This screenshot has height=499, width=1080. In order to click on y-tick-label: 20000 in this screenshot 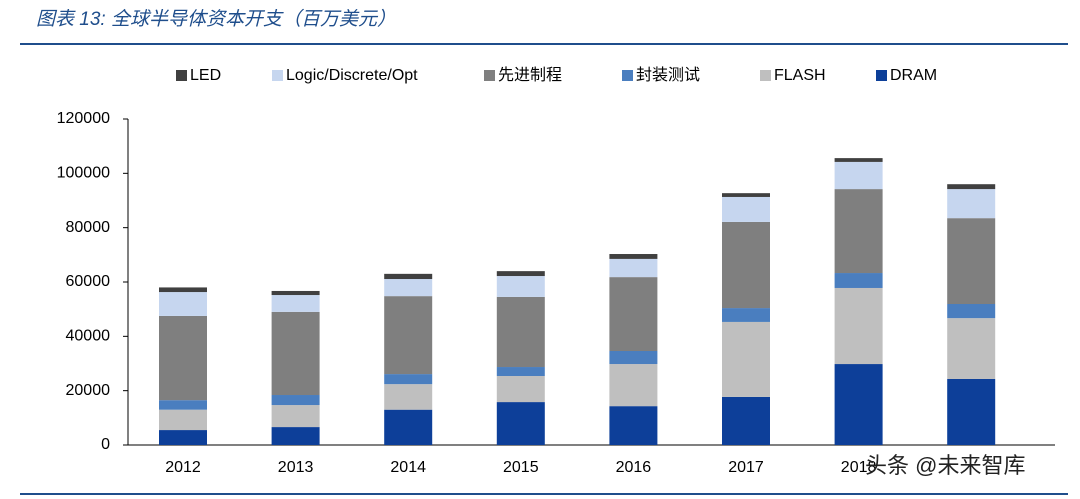, I will do `click(88, 390)`.